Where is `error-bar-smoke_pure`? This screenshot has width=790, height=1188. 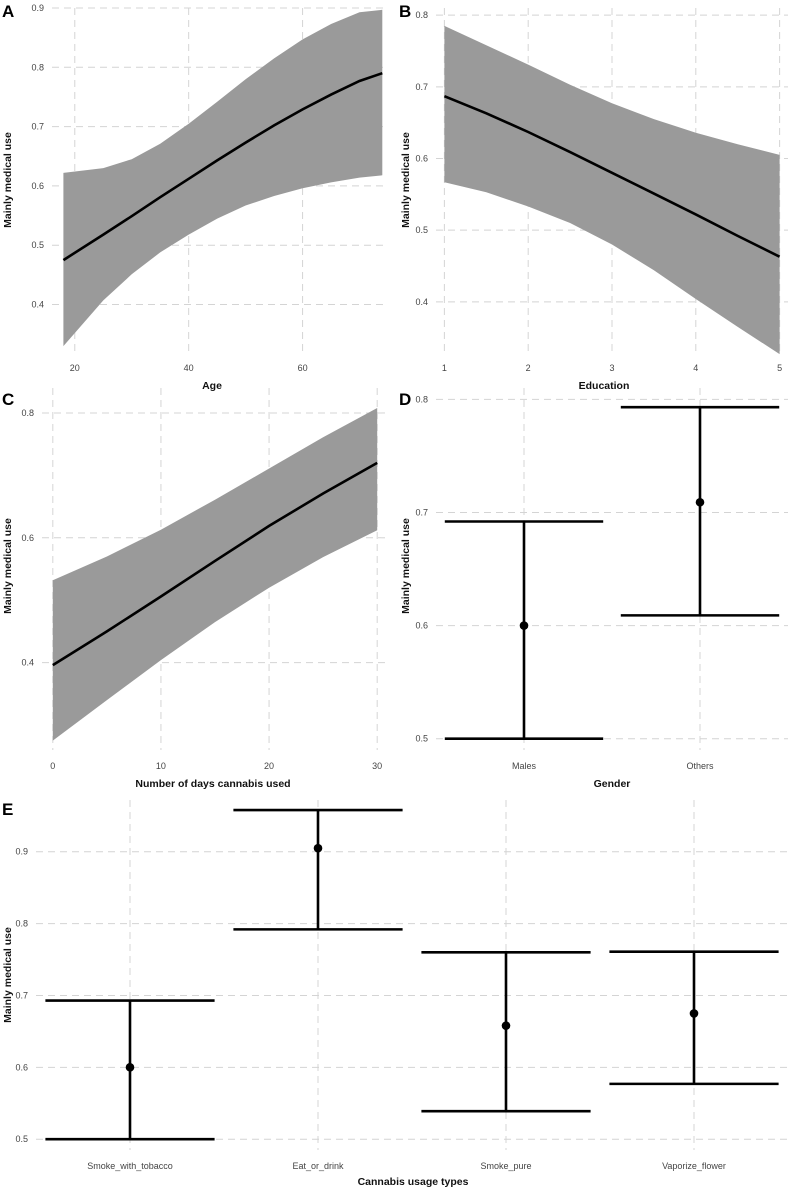 error-bar-smoke_pure is located at coordinates (506, 1032).